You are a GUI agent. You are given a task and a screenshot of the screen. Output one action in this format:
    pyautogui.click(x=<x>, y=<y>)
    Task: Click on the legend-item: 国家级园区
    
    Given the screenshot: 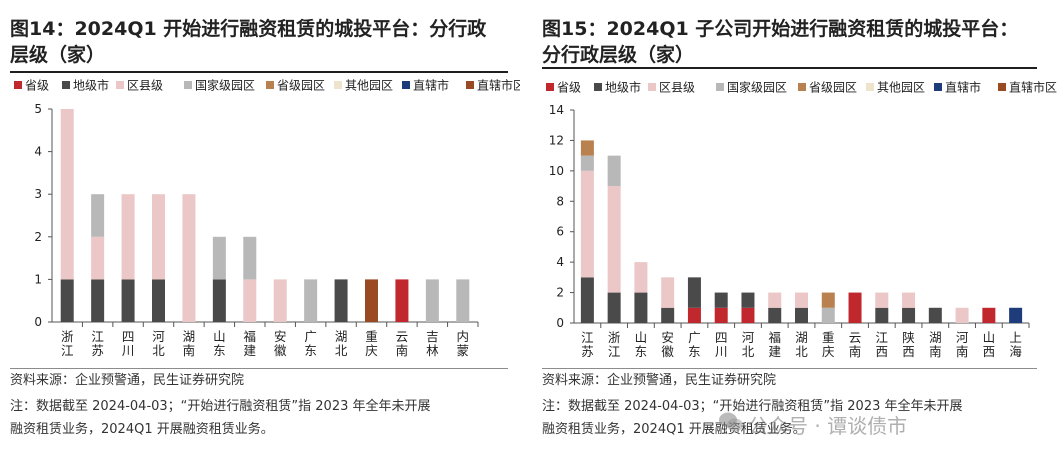 What is the action you would take?
    pyautogui.click(x=219, y=85)
    